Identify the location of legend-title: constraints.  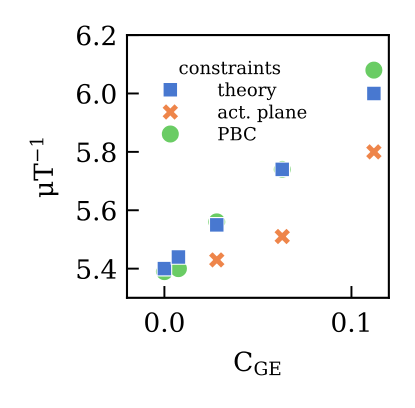
(229, 67).